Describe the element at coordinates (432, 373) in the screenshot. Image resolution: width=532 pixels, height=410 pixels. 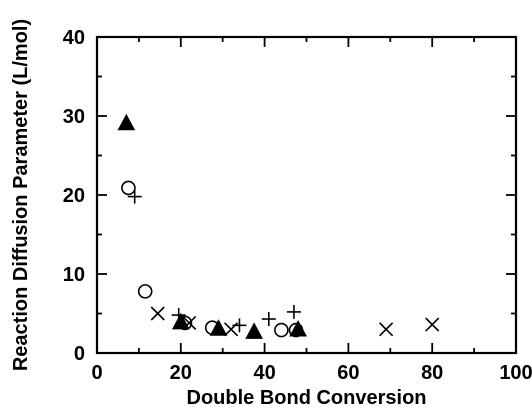
I see `x-tick-label: 80` at that location.